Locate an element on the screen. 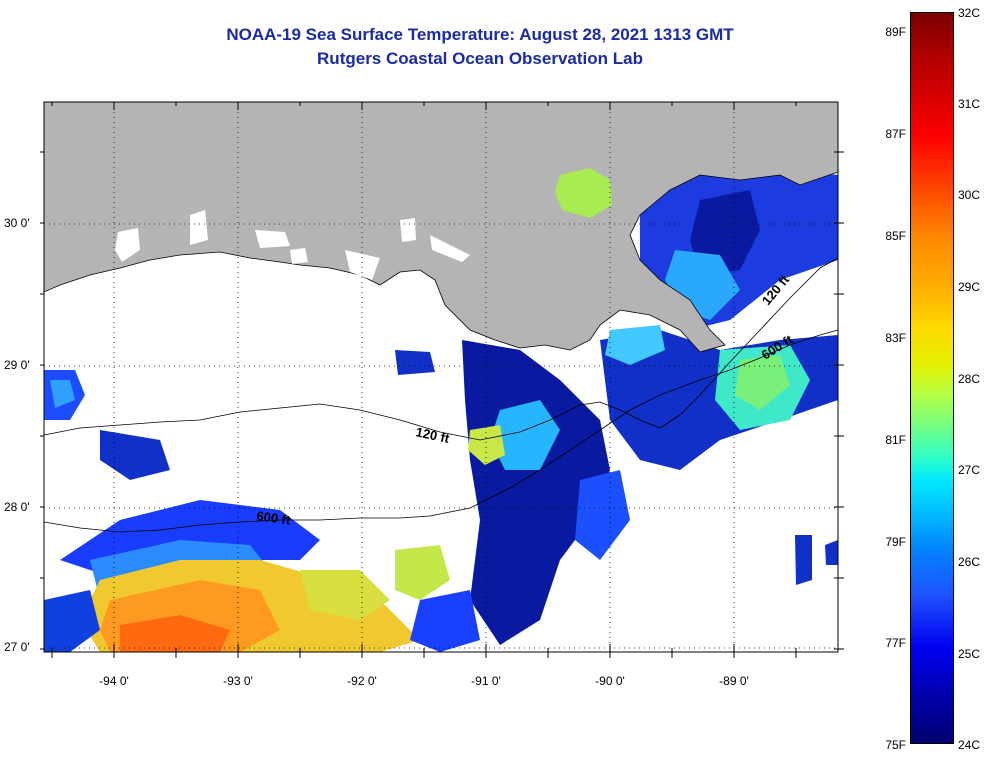 This screenshot has height=761, width=992. colorbar-label-75f: 75F is located at coordinates (895, 745).